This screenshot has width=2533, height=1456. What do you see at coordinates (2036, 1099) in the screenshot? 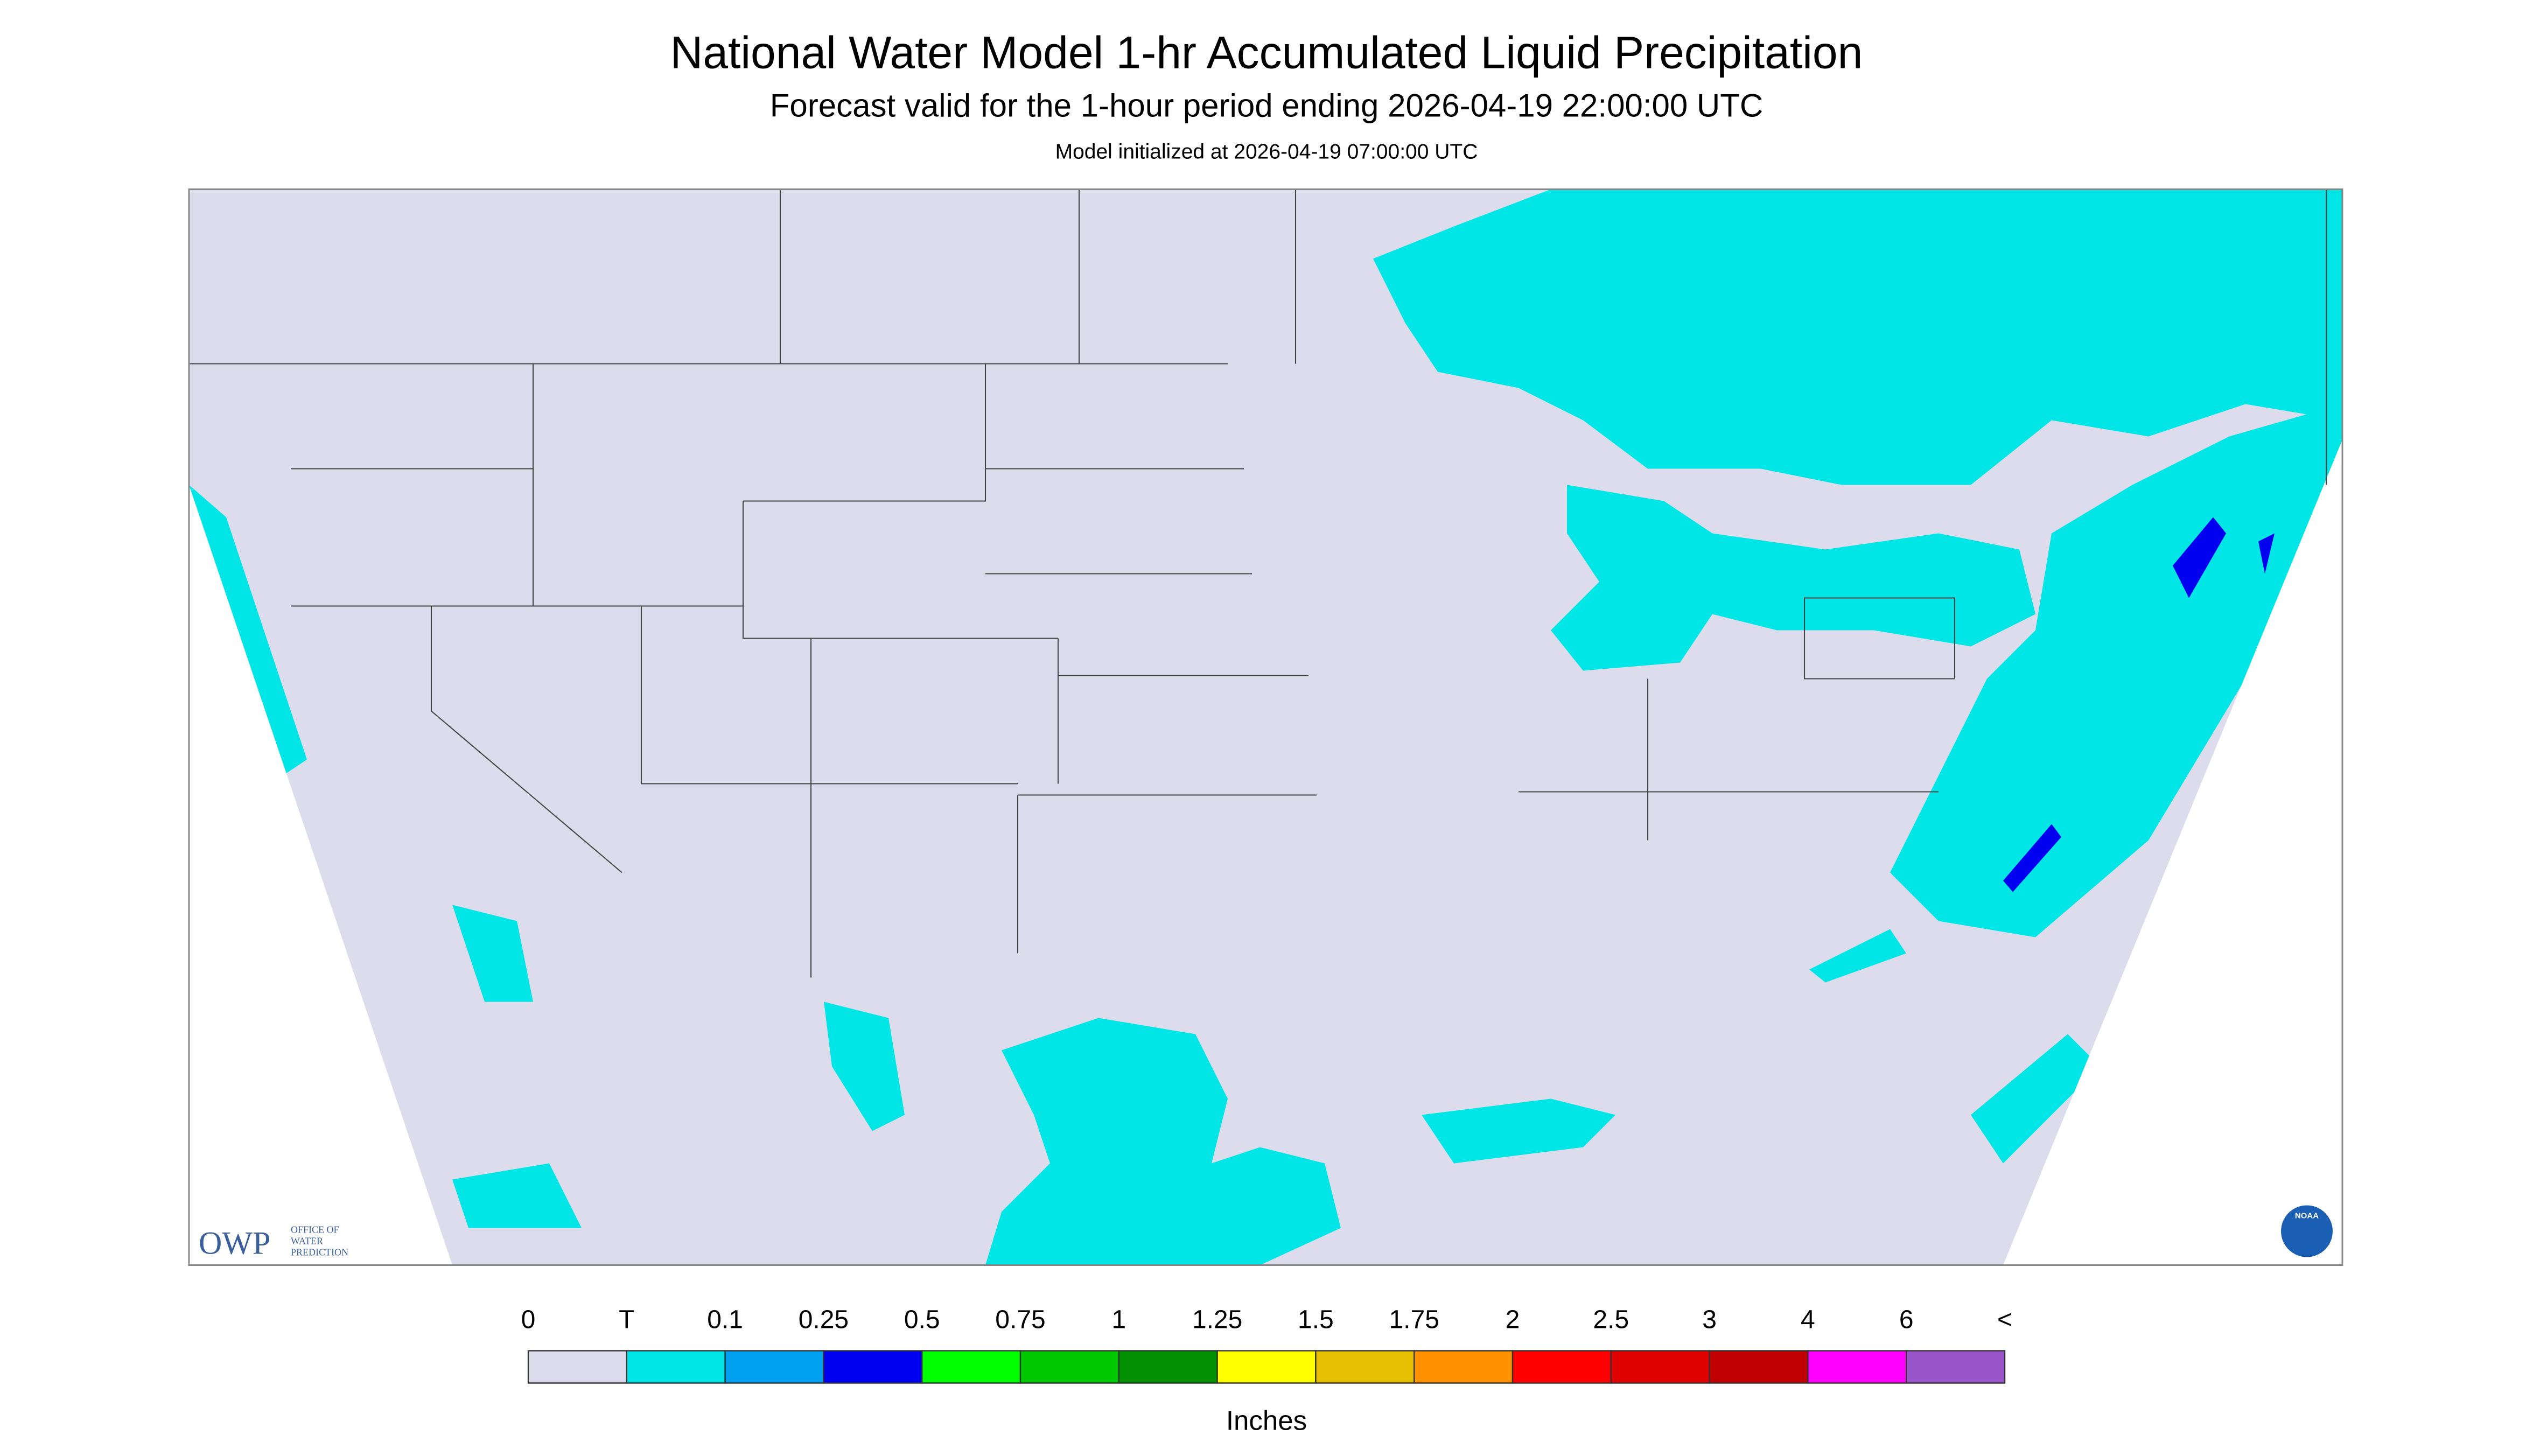
I see `atlantic-area` at bounding box center [2036, 1099].